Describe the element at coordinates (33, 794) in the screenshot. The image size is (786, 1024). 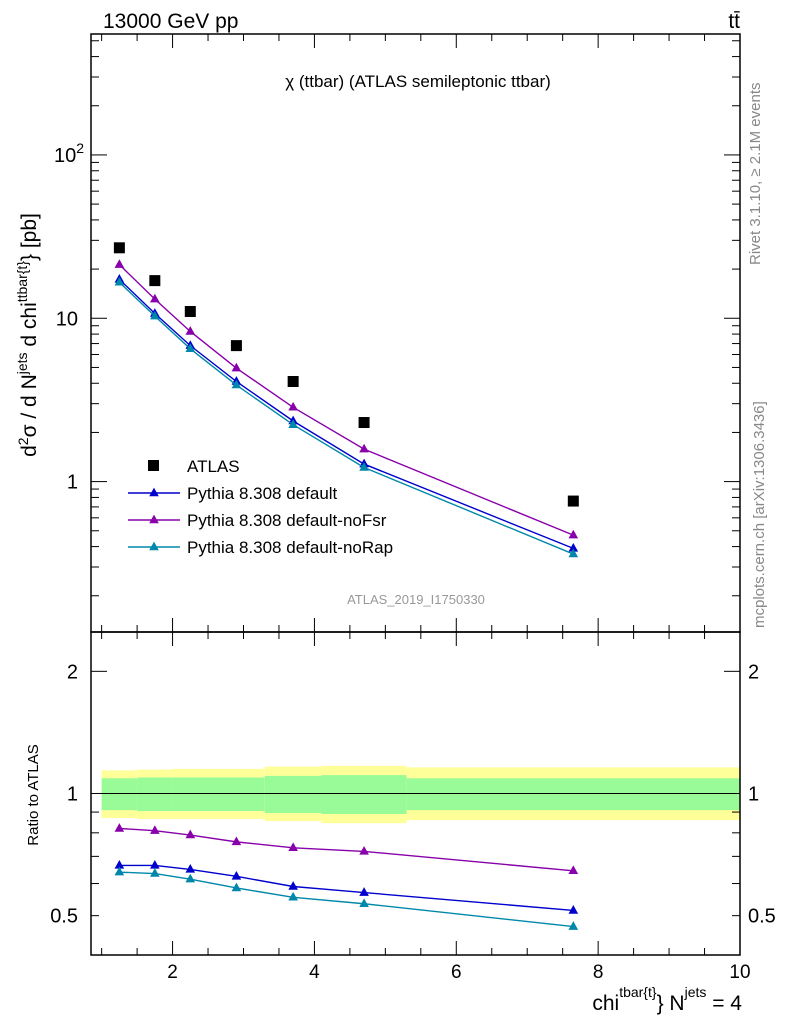
I see `ratio-y-axis-label: Ratio to ATLAS` at that location.